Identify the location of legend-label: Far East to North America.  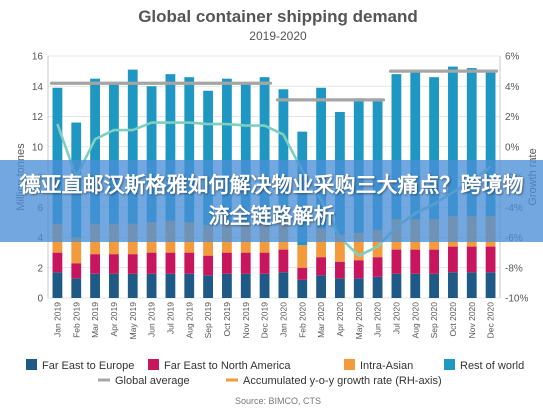
(227, 366).